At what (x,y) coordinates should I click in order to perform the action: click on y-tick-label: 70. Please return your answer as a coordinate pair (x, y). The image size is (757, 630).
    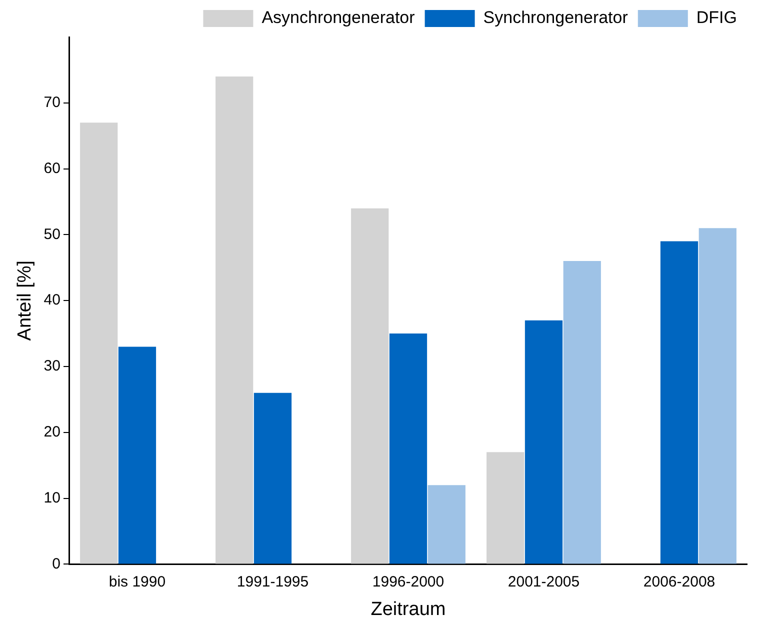
    Looking at the image, I should click on (52, 103).